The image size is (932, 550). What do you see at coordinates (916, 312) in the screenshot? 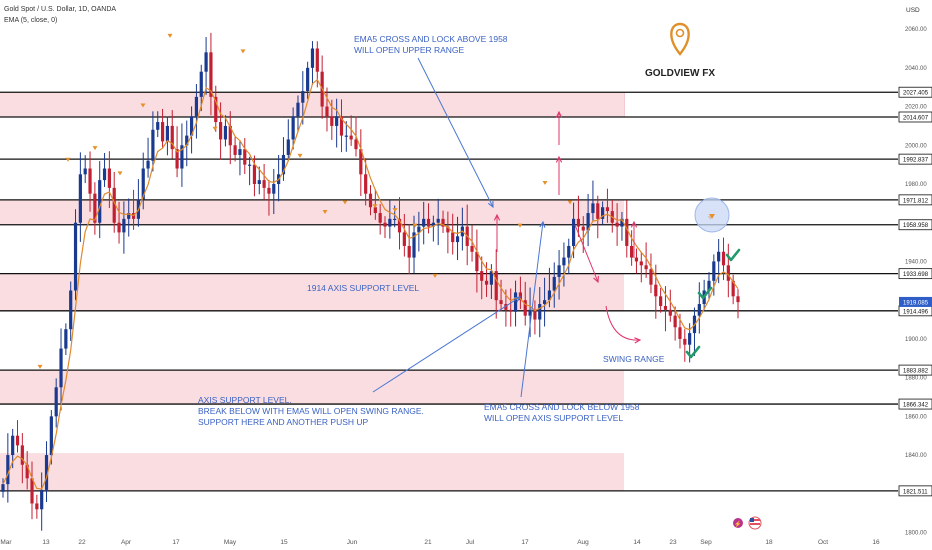
I see `level-price-label: 1914.496` at bounding box center [916, 312].